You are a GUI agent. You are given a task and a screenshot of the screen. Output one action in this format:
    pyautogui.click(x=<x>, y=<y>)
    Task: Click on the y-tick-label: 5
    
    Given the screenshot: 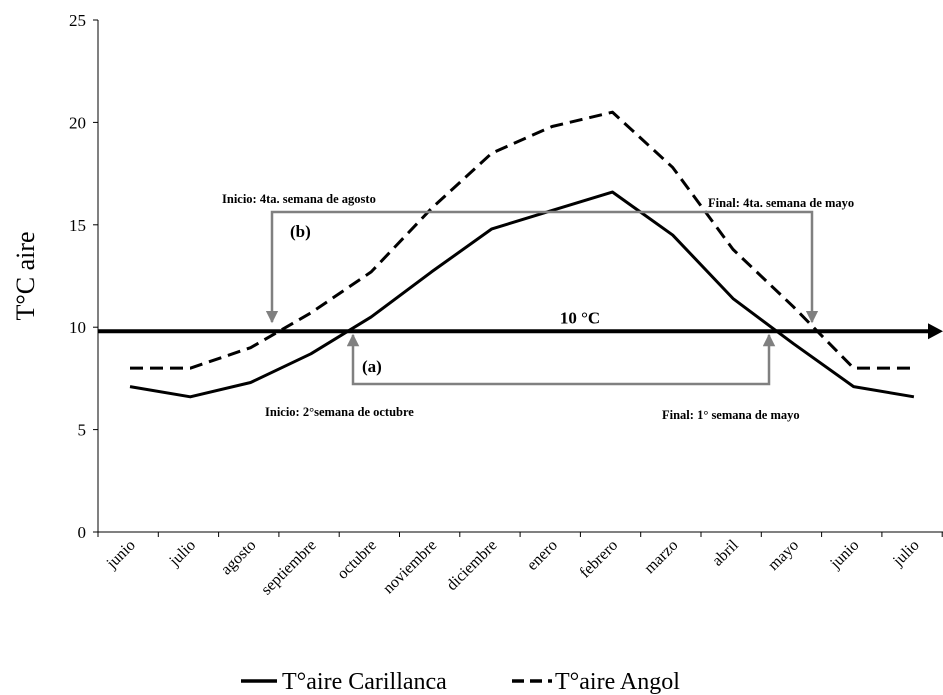 What is the action you would take?
    pyautogui.click(x=82, y=430)
    